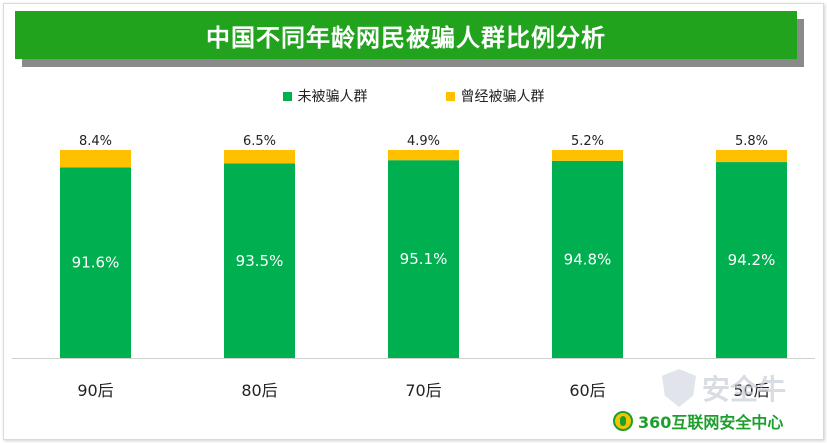 The image size is (827, 443). Describe the element at coordinates (95, 141) in the screenshot. I see `data-label-scammed-0: 8.4%` at that location.